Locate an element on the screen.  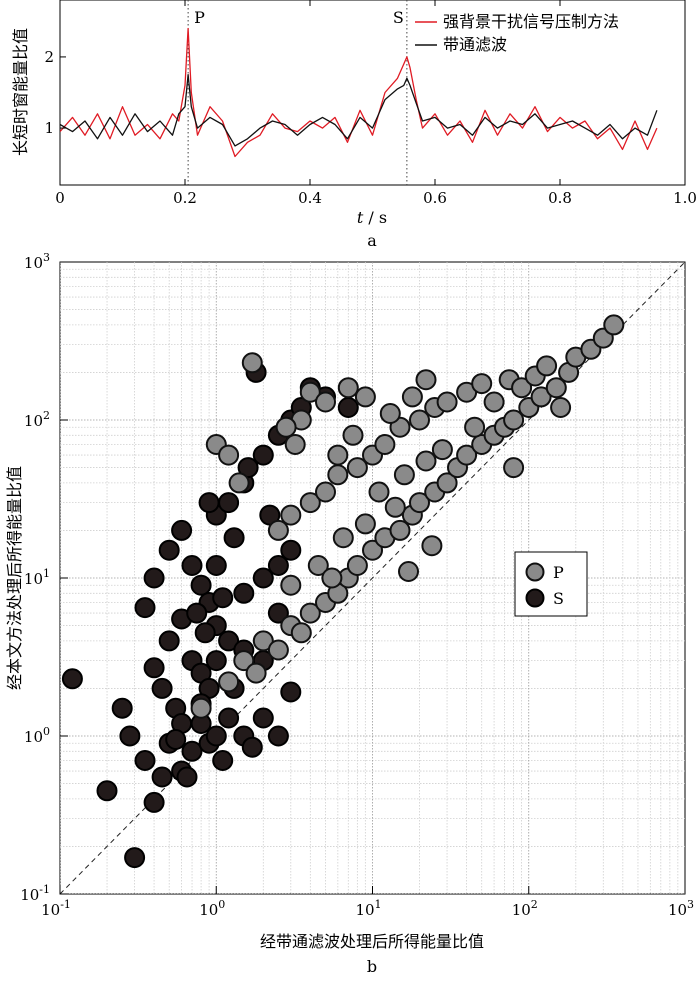
panel-b-y-axis-label: 经本文方法处理后所得能量比值 is located at coordinates (14, 578).